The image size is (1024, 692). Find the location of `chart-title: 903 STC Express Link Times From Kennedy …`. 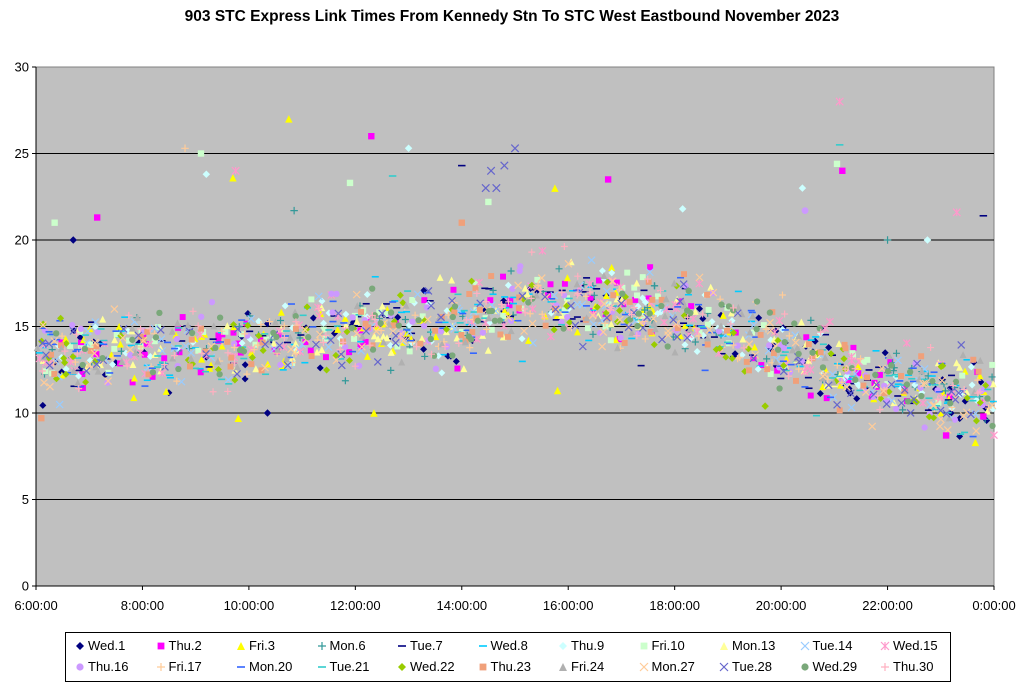

chart-title: 903 STC Express Link Times From Kennedy … is located at coordinates (512, 16).